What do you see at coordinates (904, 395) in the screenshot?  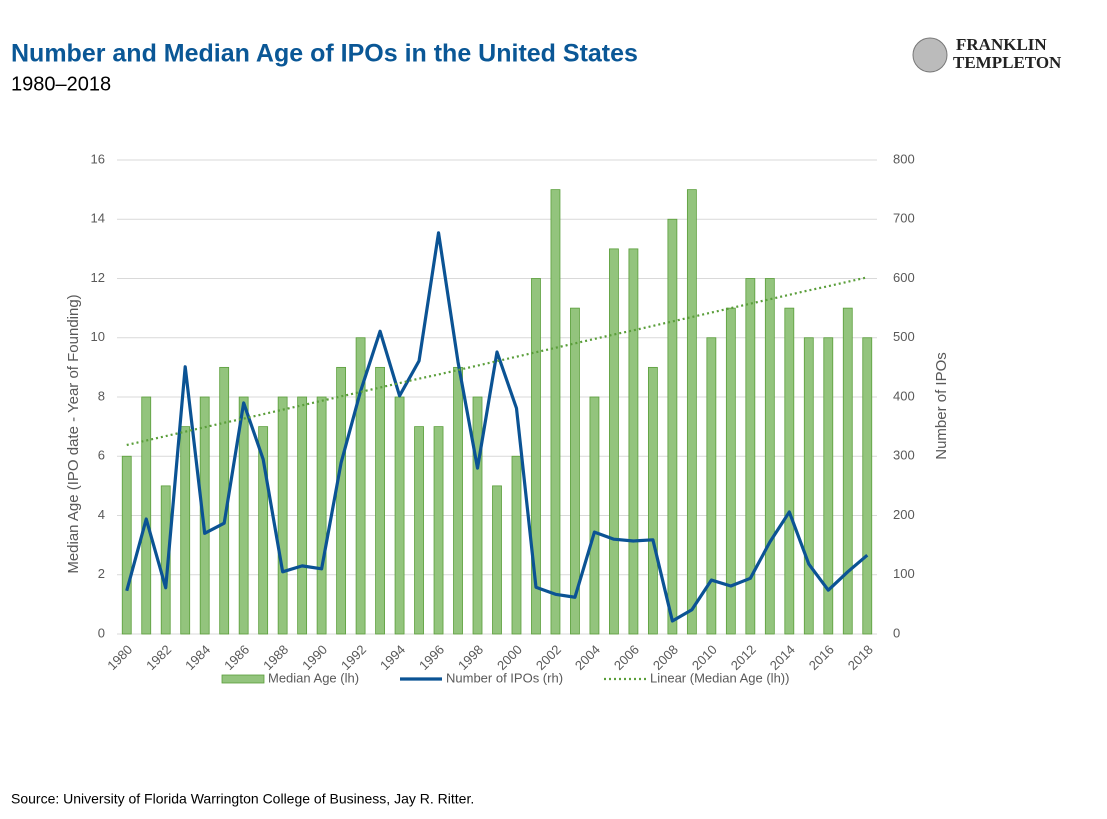 I see `y2-tick-label: 400` at bounding box center [904, 395].